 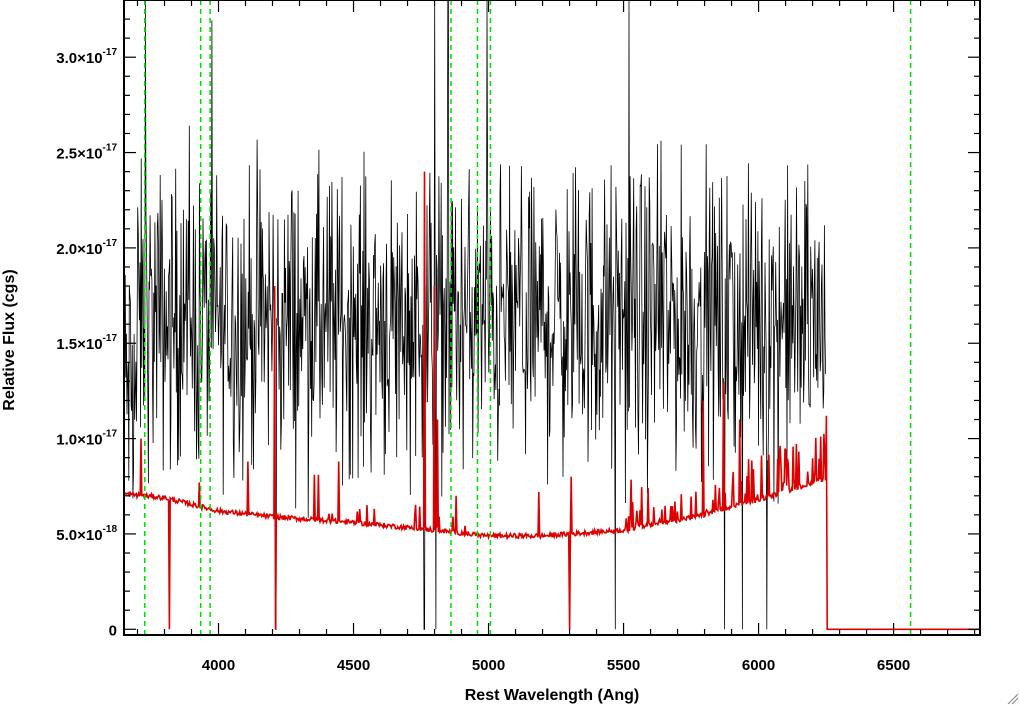 I want to click on y-tick-label: 5.0×10⁻¹⁸, so click(x=86, y=534).